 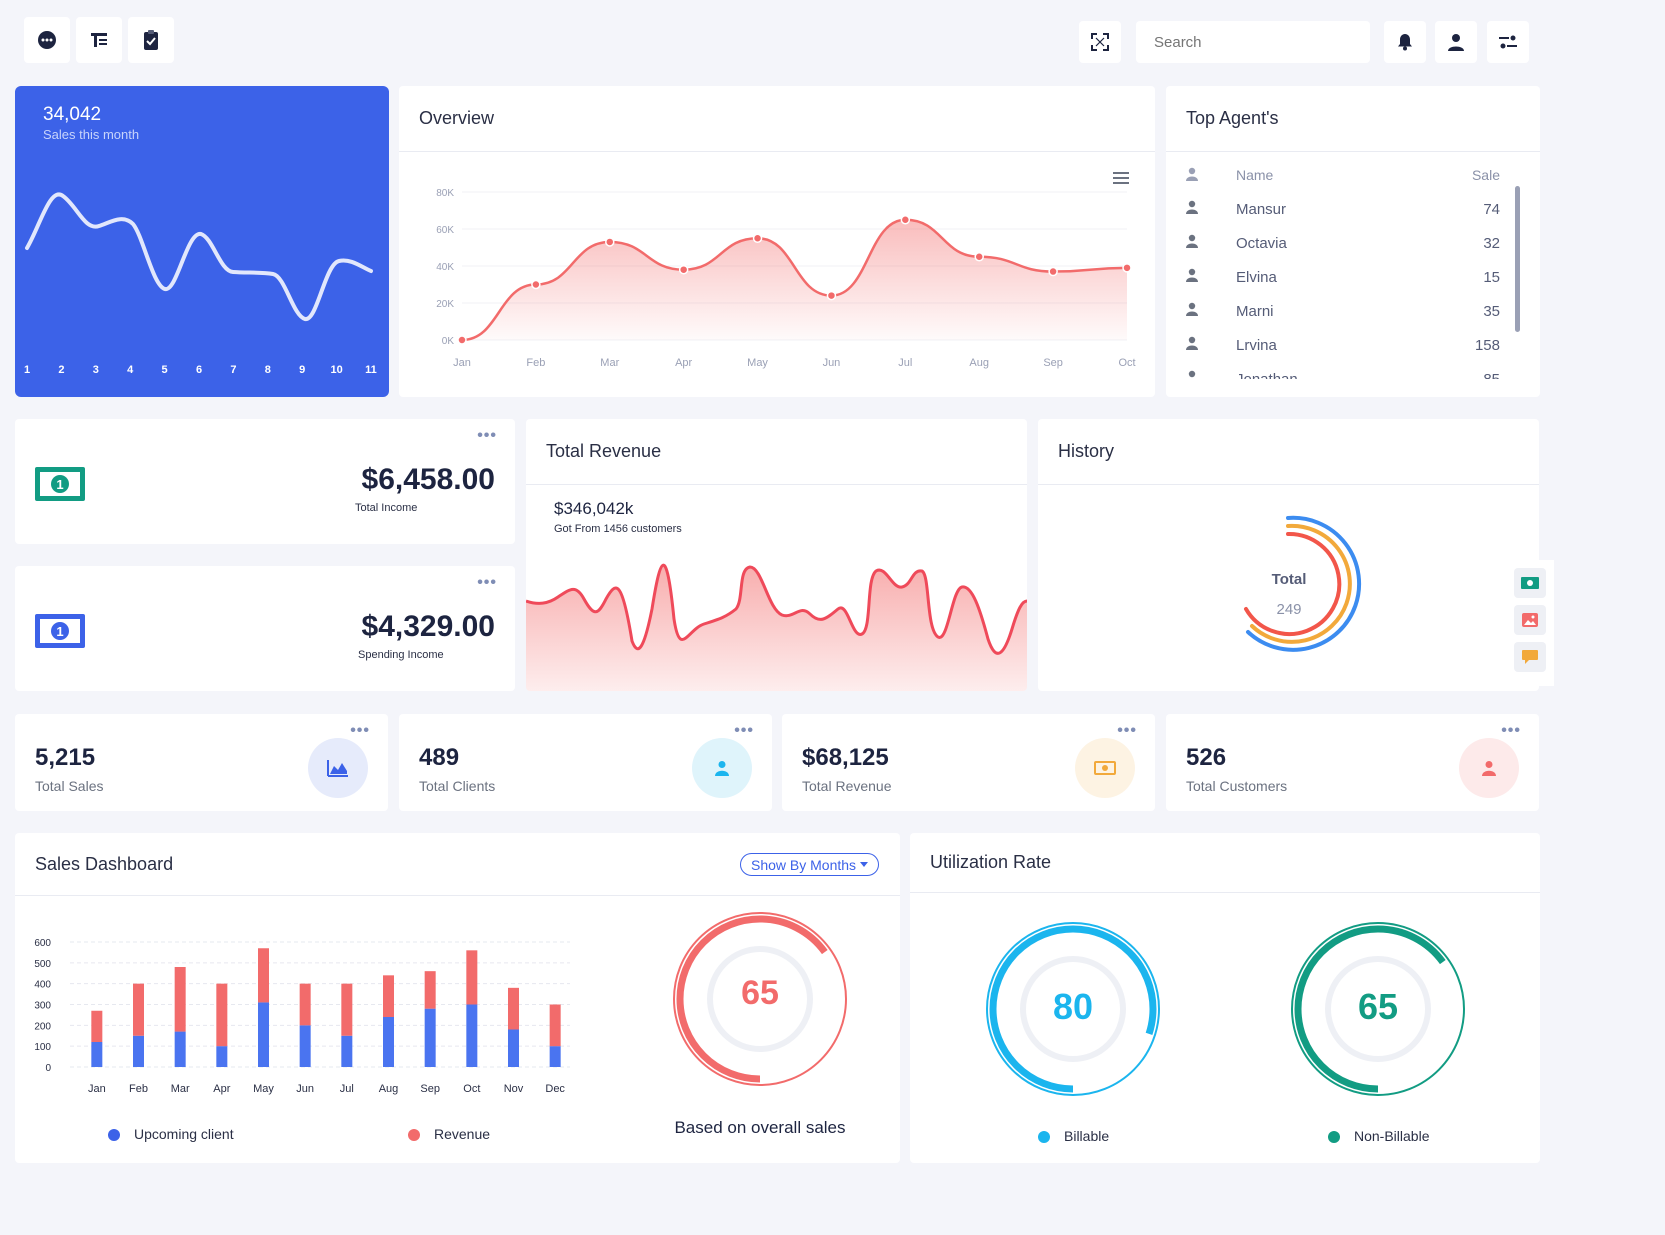 I want to click on agent-name: Elvina, so click(x=1256, y=277).